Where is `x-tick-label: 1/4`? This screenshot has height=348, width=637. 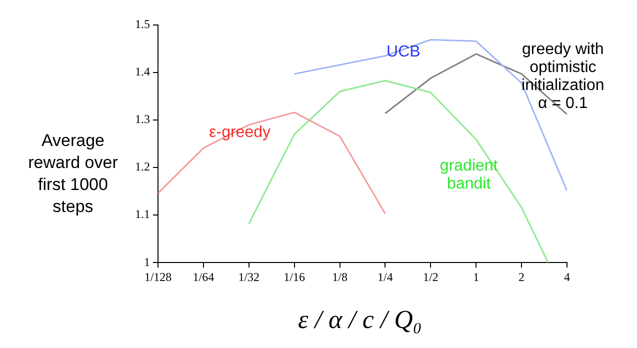
x-tick-label: 1/4 is located at coordinates (385, 277).